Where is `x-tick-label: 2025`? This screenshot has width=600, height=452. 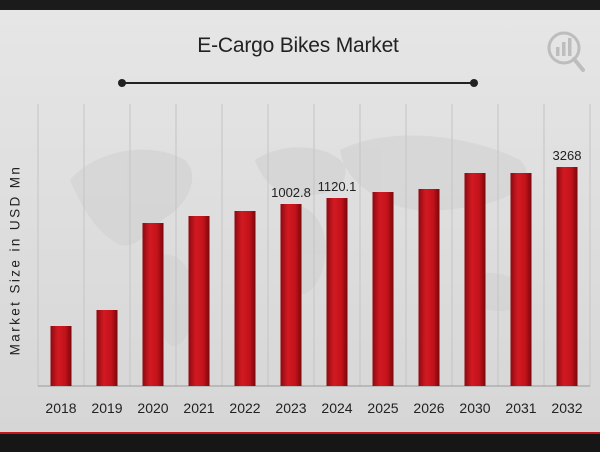 x-tick-label: 2025 is located at coordinates (382, 408).